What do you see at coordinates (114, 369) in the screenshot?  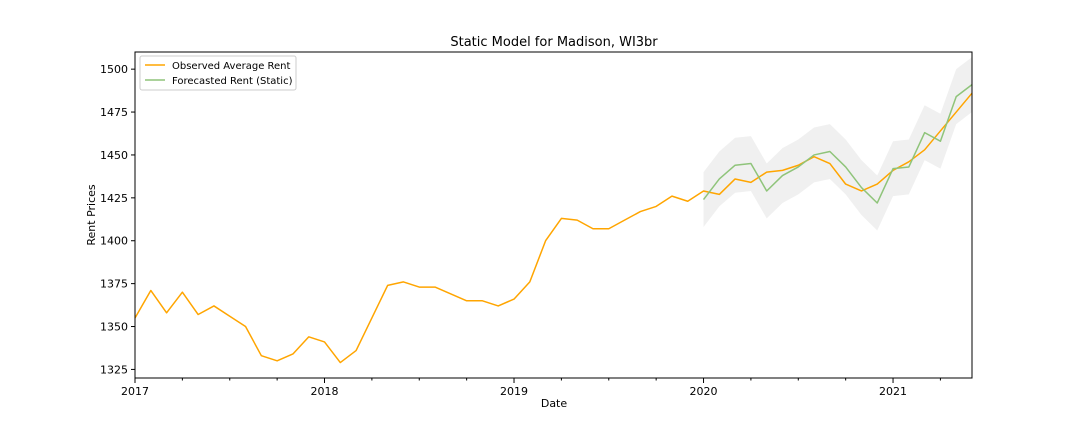 I see `y-tick-label: 1325` at bounding box center [114, 369].